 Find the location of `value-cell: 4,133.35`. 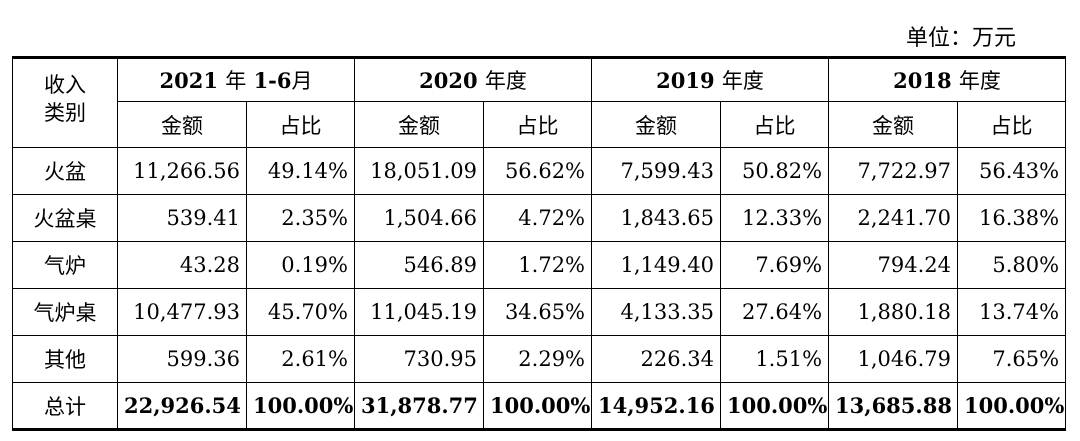

value-cell: 4,133.35 is located at coordinates (656, 312).